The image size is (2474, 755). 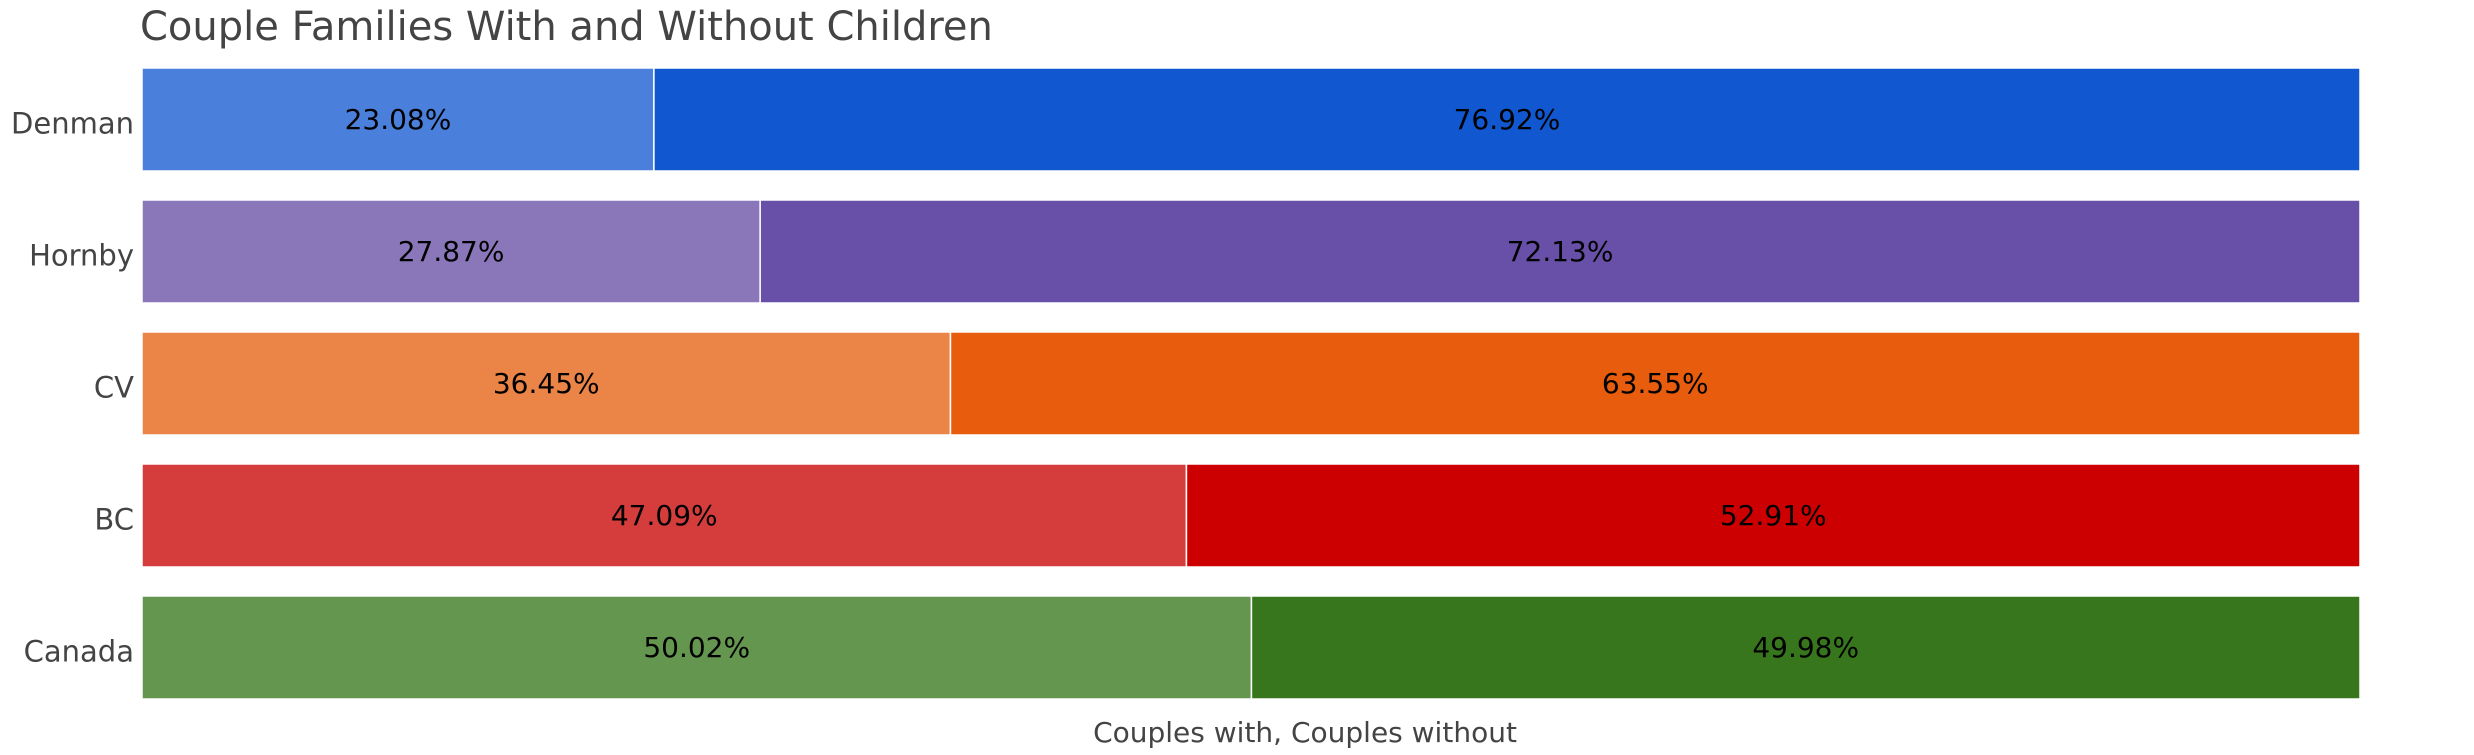 I want to click on bar-cv-without, so click(x=1655, y=383).